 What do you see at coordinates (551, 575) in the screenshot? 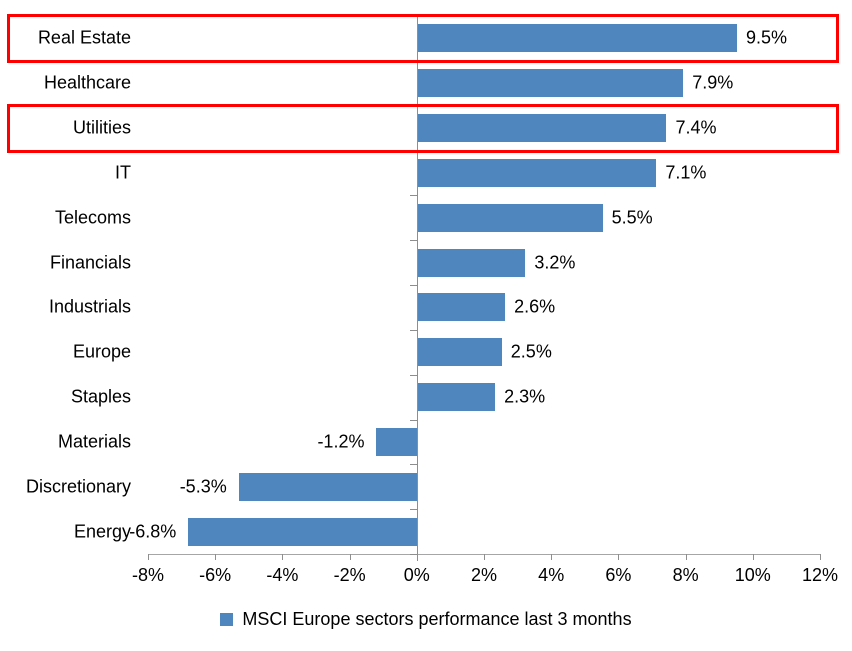
I see `x-axis-tick-label: 4%` at bounding box center [551, 575].